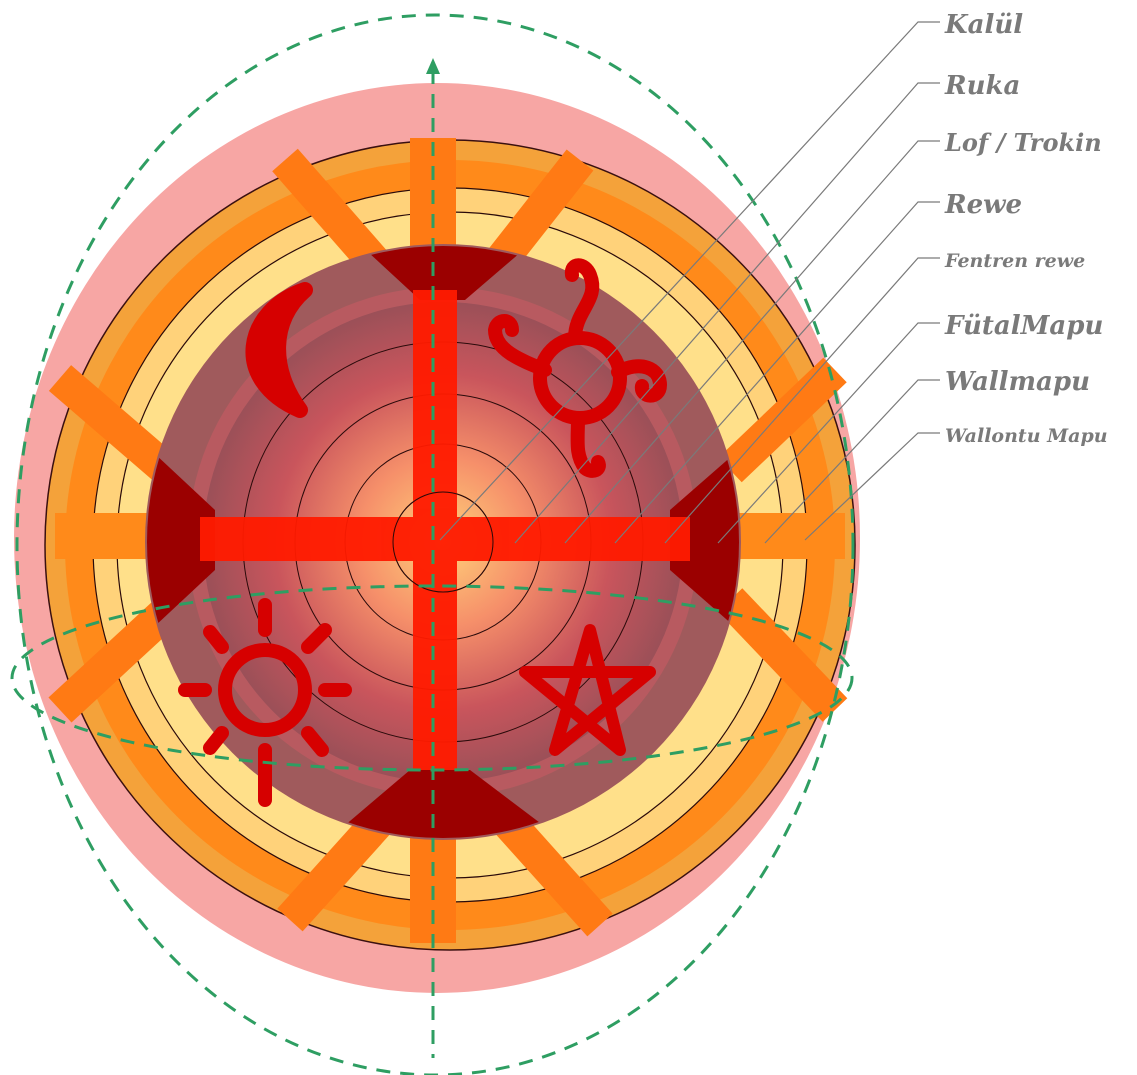 Image resolution: width=1137 pixels, height=1075 pixels. Describe the element at coordinates (577, 368) in the screenshot. I see `spiral-icon` at that location.